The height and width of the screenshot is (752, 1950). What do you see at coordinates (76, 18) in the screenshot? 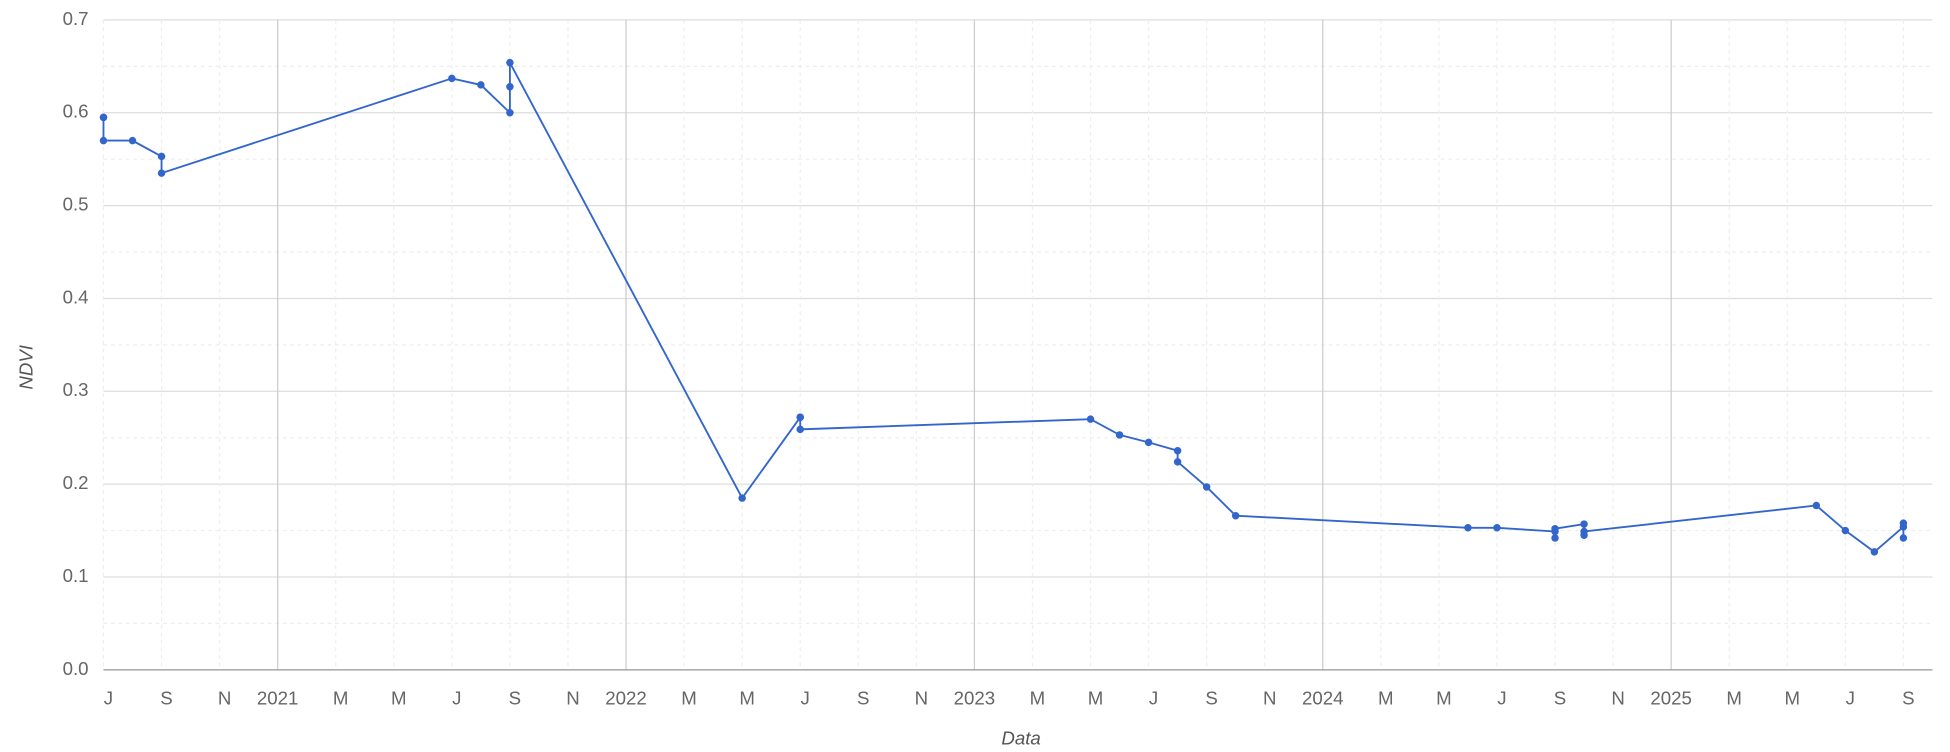
I see `y-tick-label: 0.7` at bounding box center [76, 18].